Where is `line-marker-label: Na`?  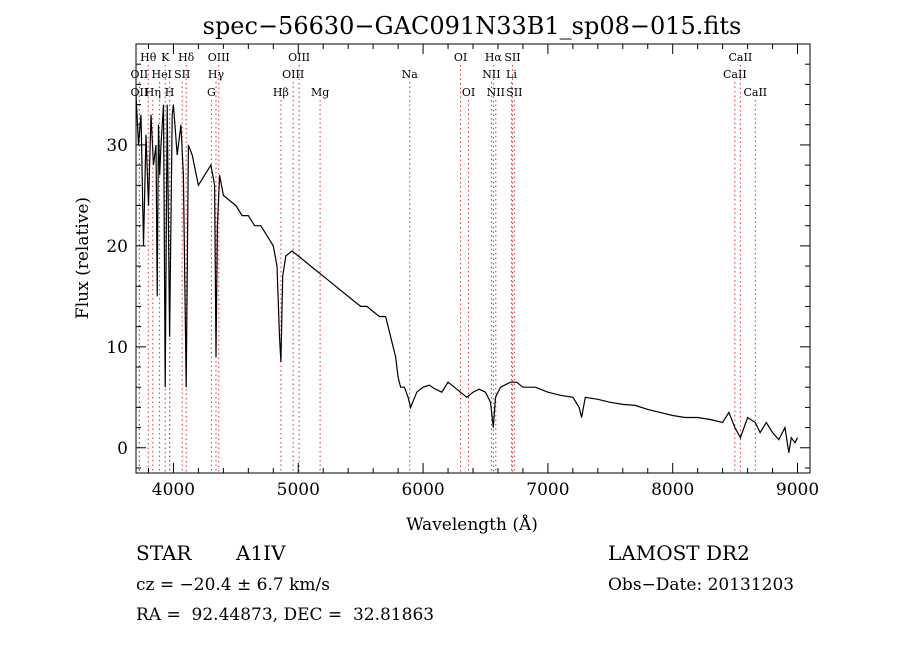 line-marker-label: Na is located at coordinates (410, 74).